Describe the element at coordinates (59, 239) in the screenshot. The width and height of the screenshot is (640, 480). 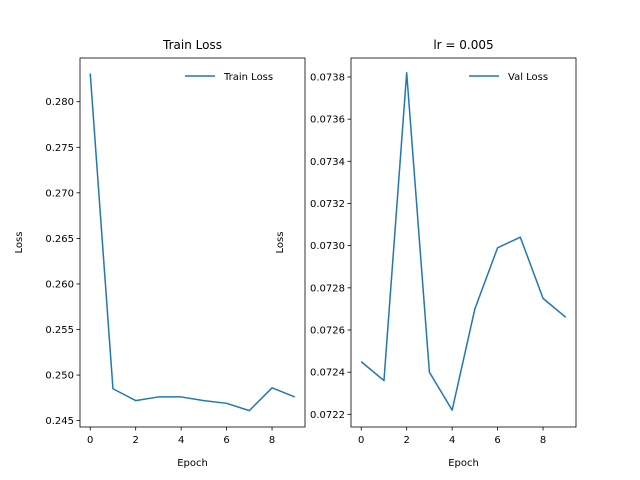
I see `y-tick-label: 0.265` at that location.